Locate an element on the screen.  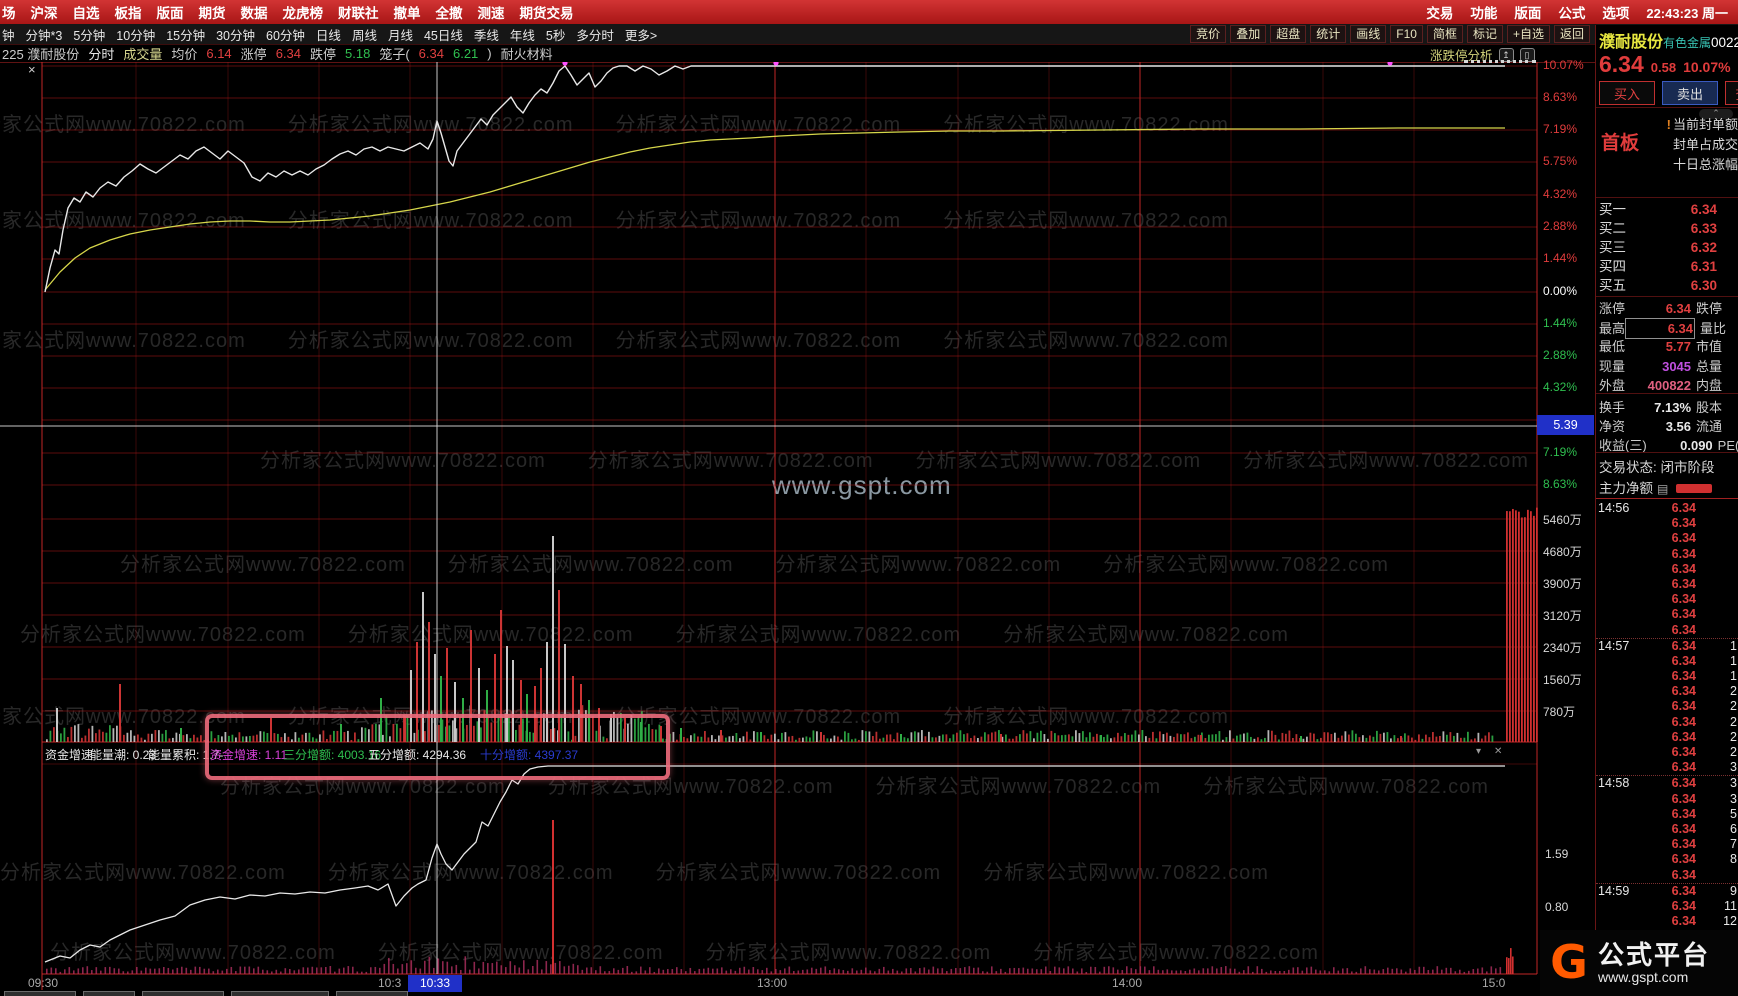
tool-button-0: 竞价 is located at coordinates (1208, 34).